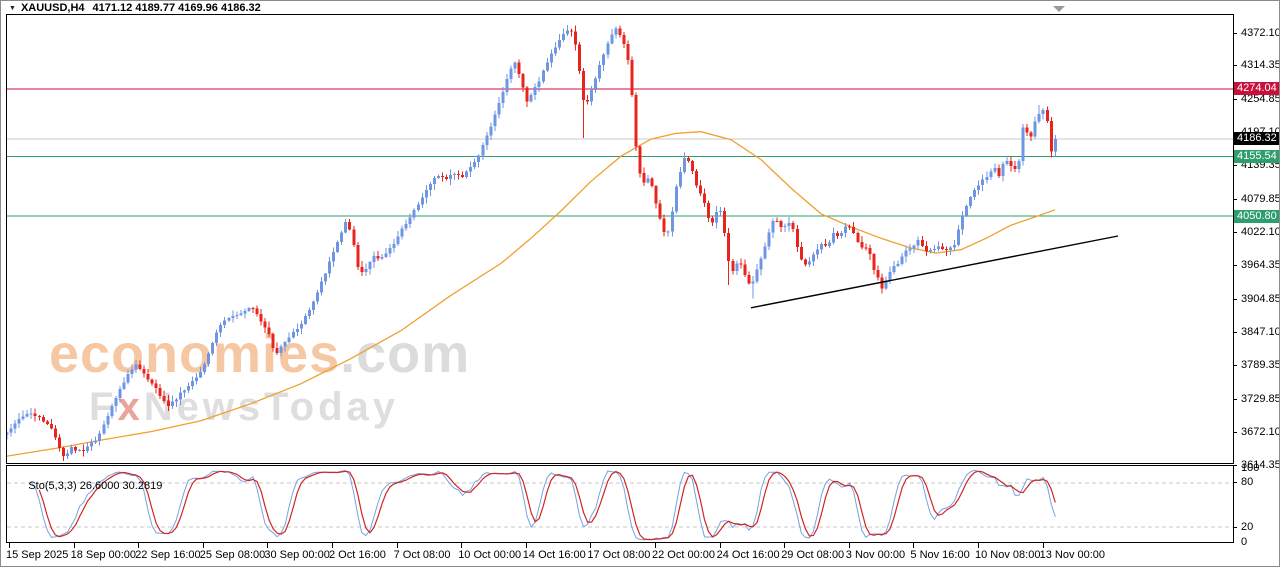 Image resolution: width=1280 pixels, height=567 pixels. What do you see at coordinates (52, 486) in the screenshot?
I see `stochastic-name: Sto(5,3,3)` at bounding box center [52, 486].